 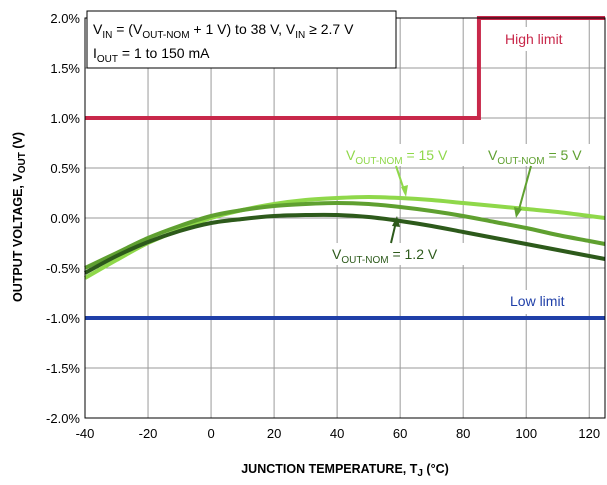 What do you see at coordinates (274, 433) in the screenshot?
I see `x-tick-label: 20` at bounding box center [274, 433].